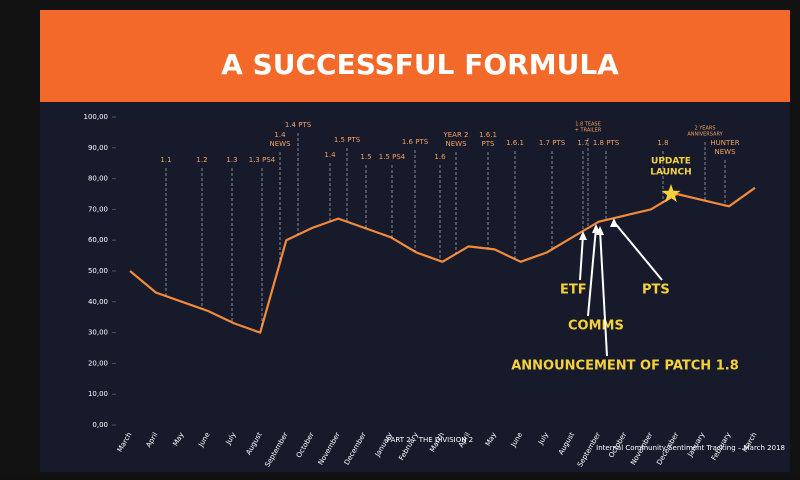 The height and width of the screenshot is (480, 800). I want to click on y-tick-label: 90,00, so click(98, 148).